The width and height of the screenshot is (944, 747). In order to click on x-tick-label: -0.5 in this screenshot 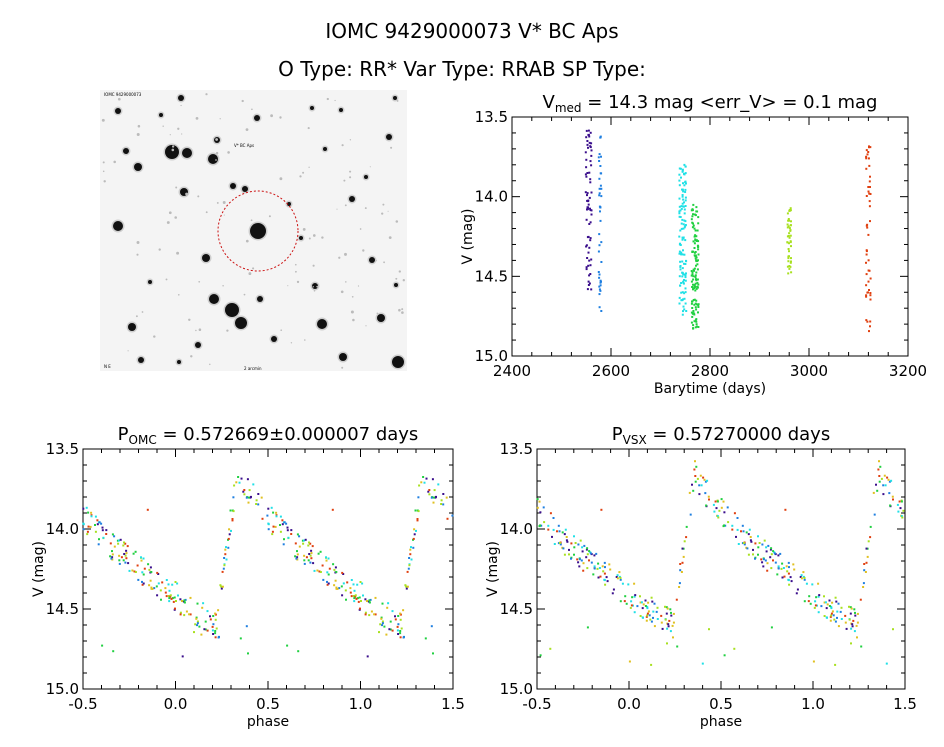, I will do `click(82, 704)`.